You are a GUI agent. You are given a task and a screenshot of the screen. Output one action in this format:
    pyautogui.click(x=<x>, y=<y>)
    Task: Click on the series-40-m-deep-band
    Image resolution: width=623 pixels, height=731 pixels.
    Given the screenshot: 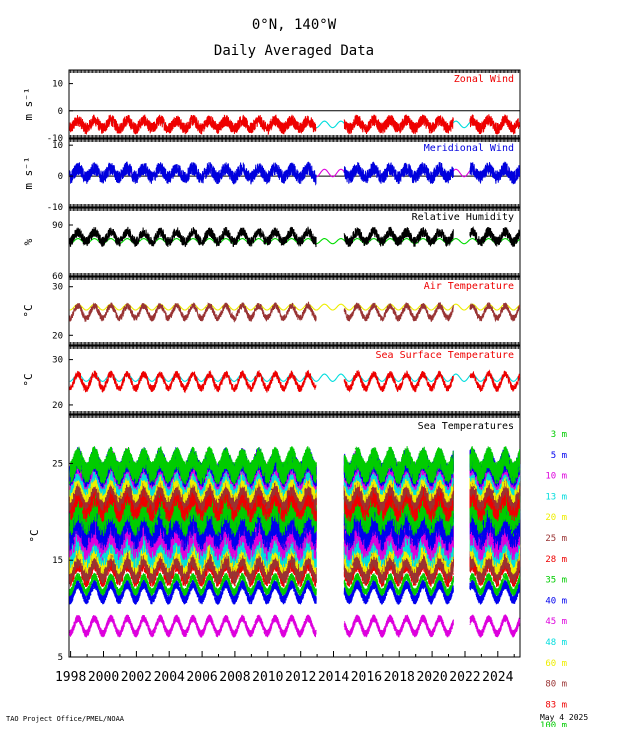 What is the action you would take?
    pyautogui.click(x=295, y=592)
    